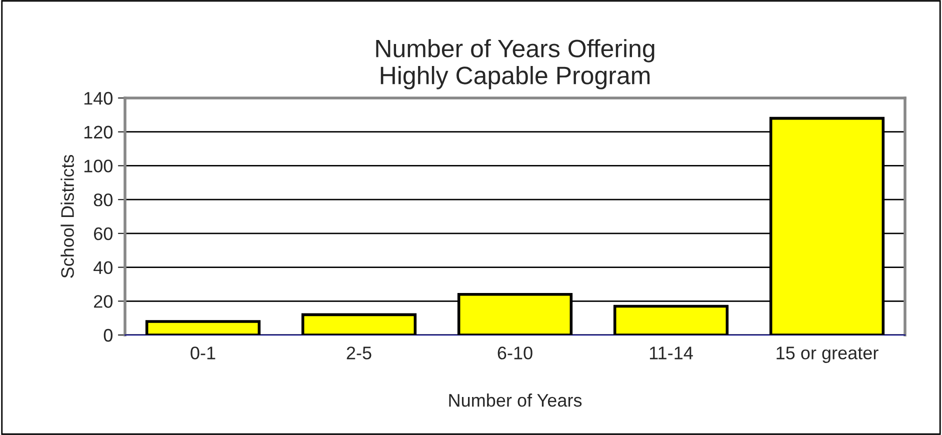 Image resolution: width=942 pixels, height=435 pixels. Describe the element at coordinates (103, 267) in the screenshot. I see `y-tick-label: 40` at that location.